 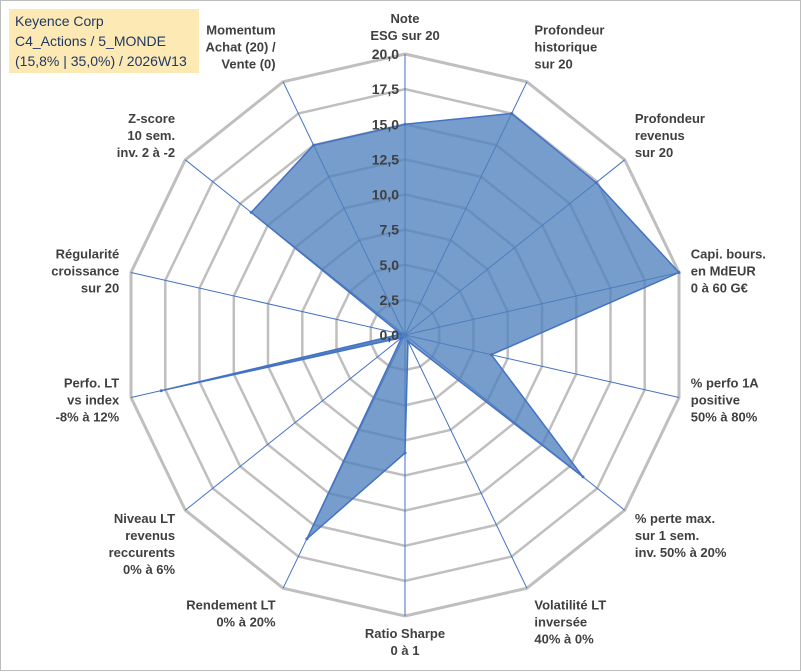 What do you see at coordinates (728, 254) in the screenshot?
I see `axis-label-3-line-0: Capi. bours.` at bounding box center [728, 254].